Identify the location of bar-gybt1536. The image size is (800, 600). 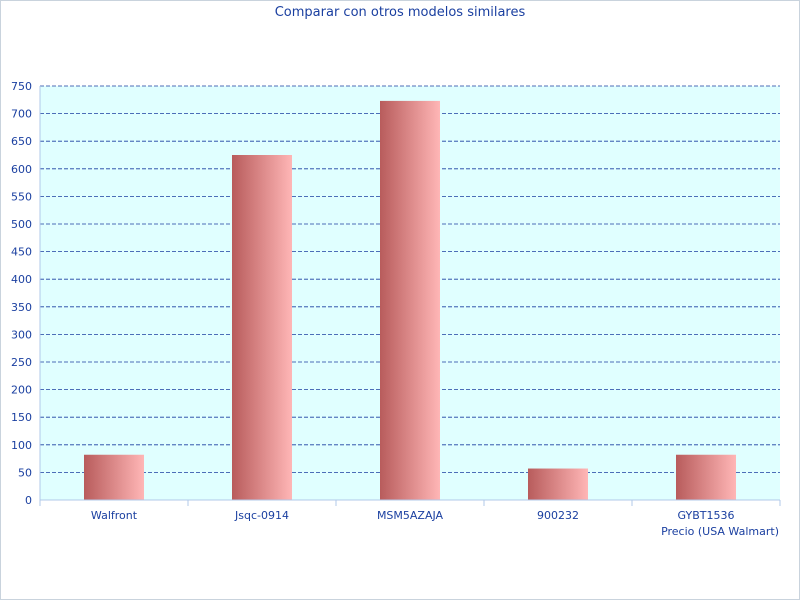
(706, 477).